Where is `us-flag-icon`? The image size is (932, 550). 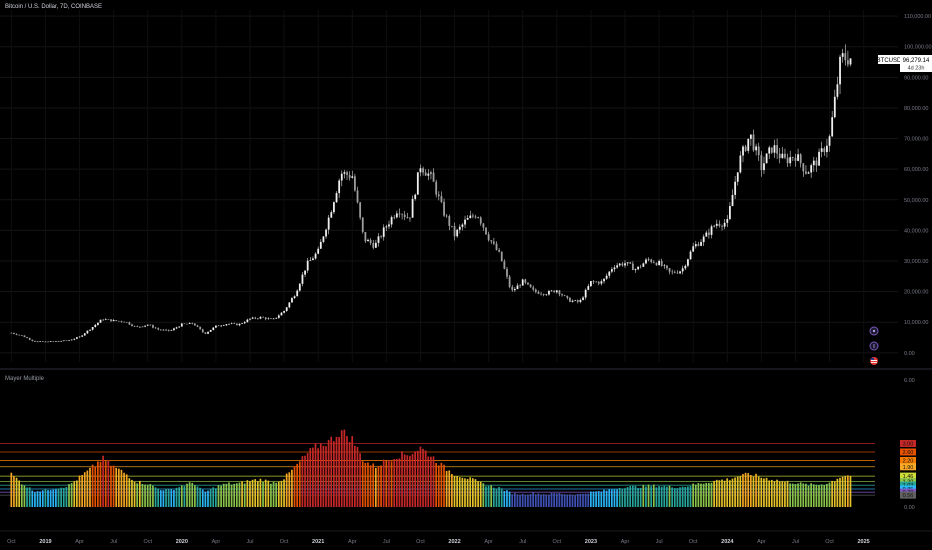
us-flag-icon is located at coordinates (874, 361).